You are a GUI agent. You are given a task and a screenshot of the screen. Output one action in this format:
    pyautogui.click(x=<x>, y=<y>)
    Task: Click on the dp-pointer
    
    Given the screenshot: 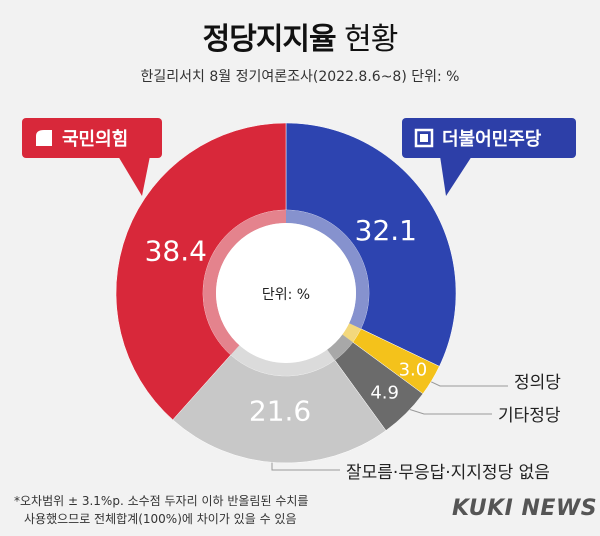 What is the action you would take?
    pyautogui.click(x=456, y=176)
    